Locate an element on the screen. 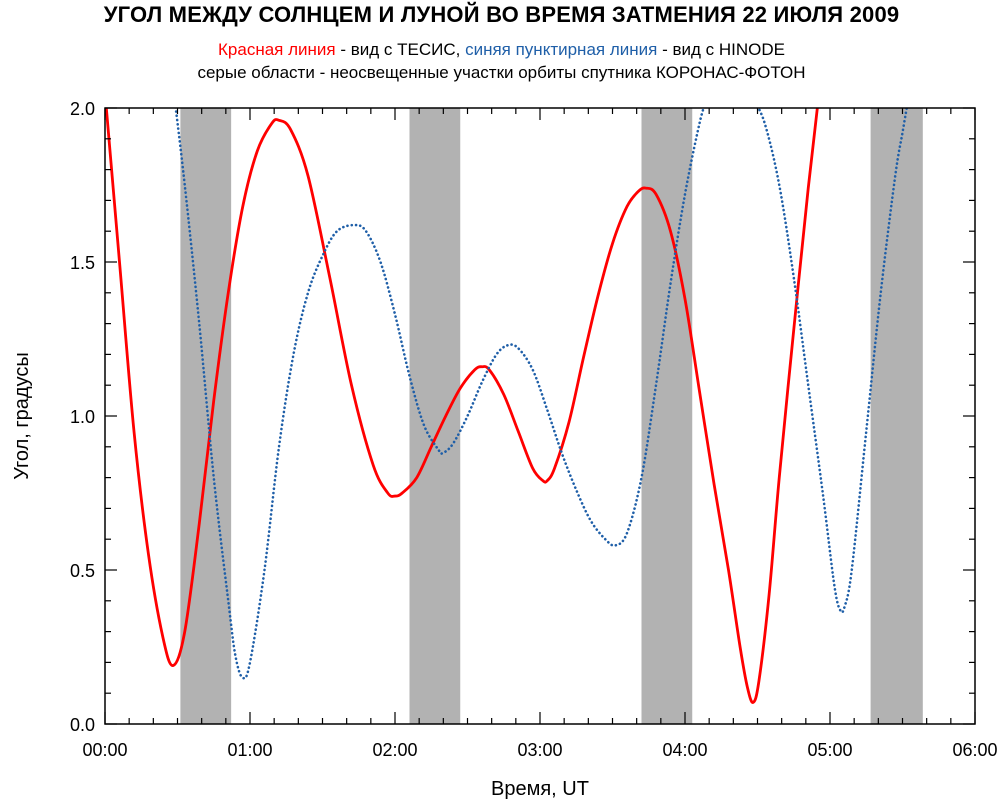 This screenshot has height=803, width=1003. y-tick-label: 2.0 is located at coordinates (82, 109).